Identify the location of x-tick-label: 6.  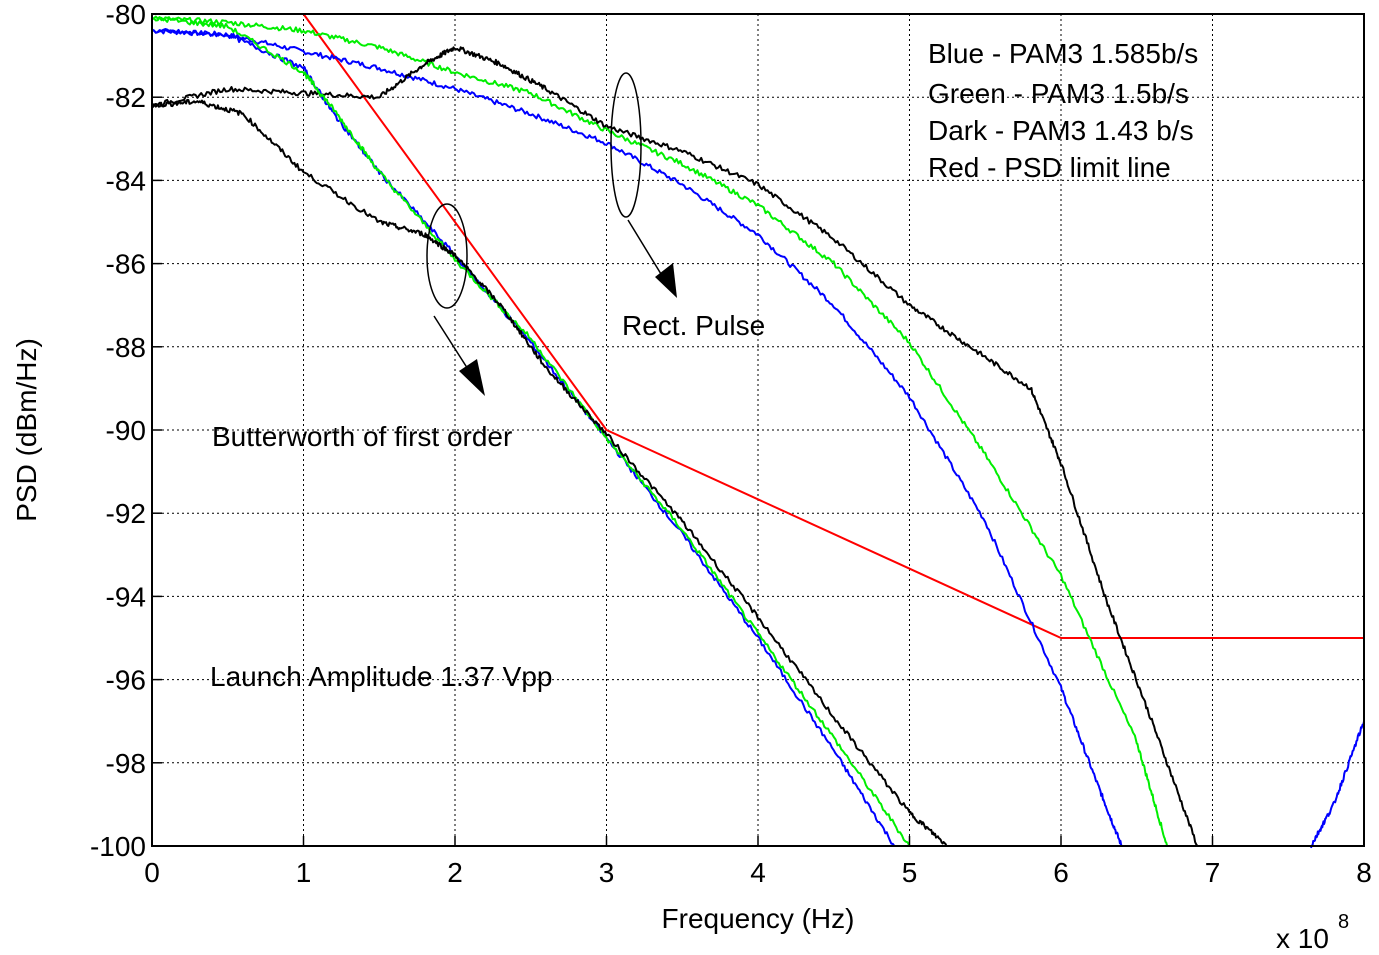
(1061, 872).